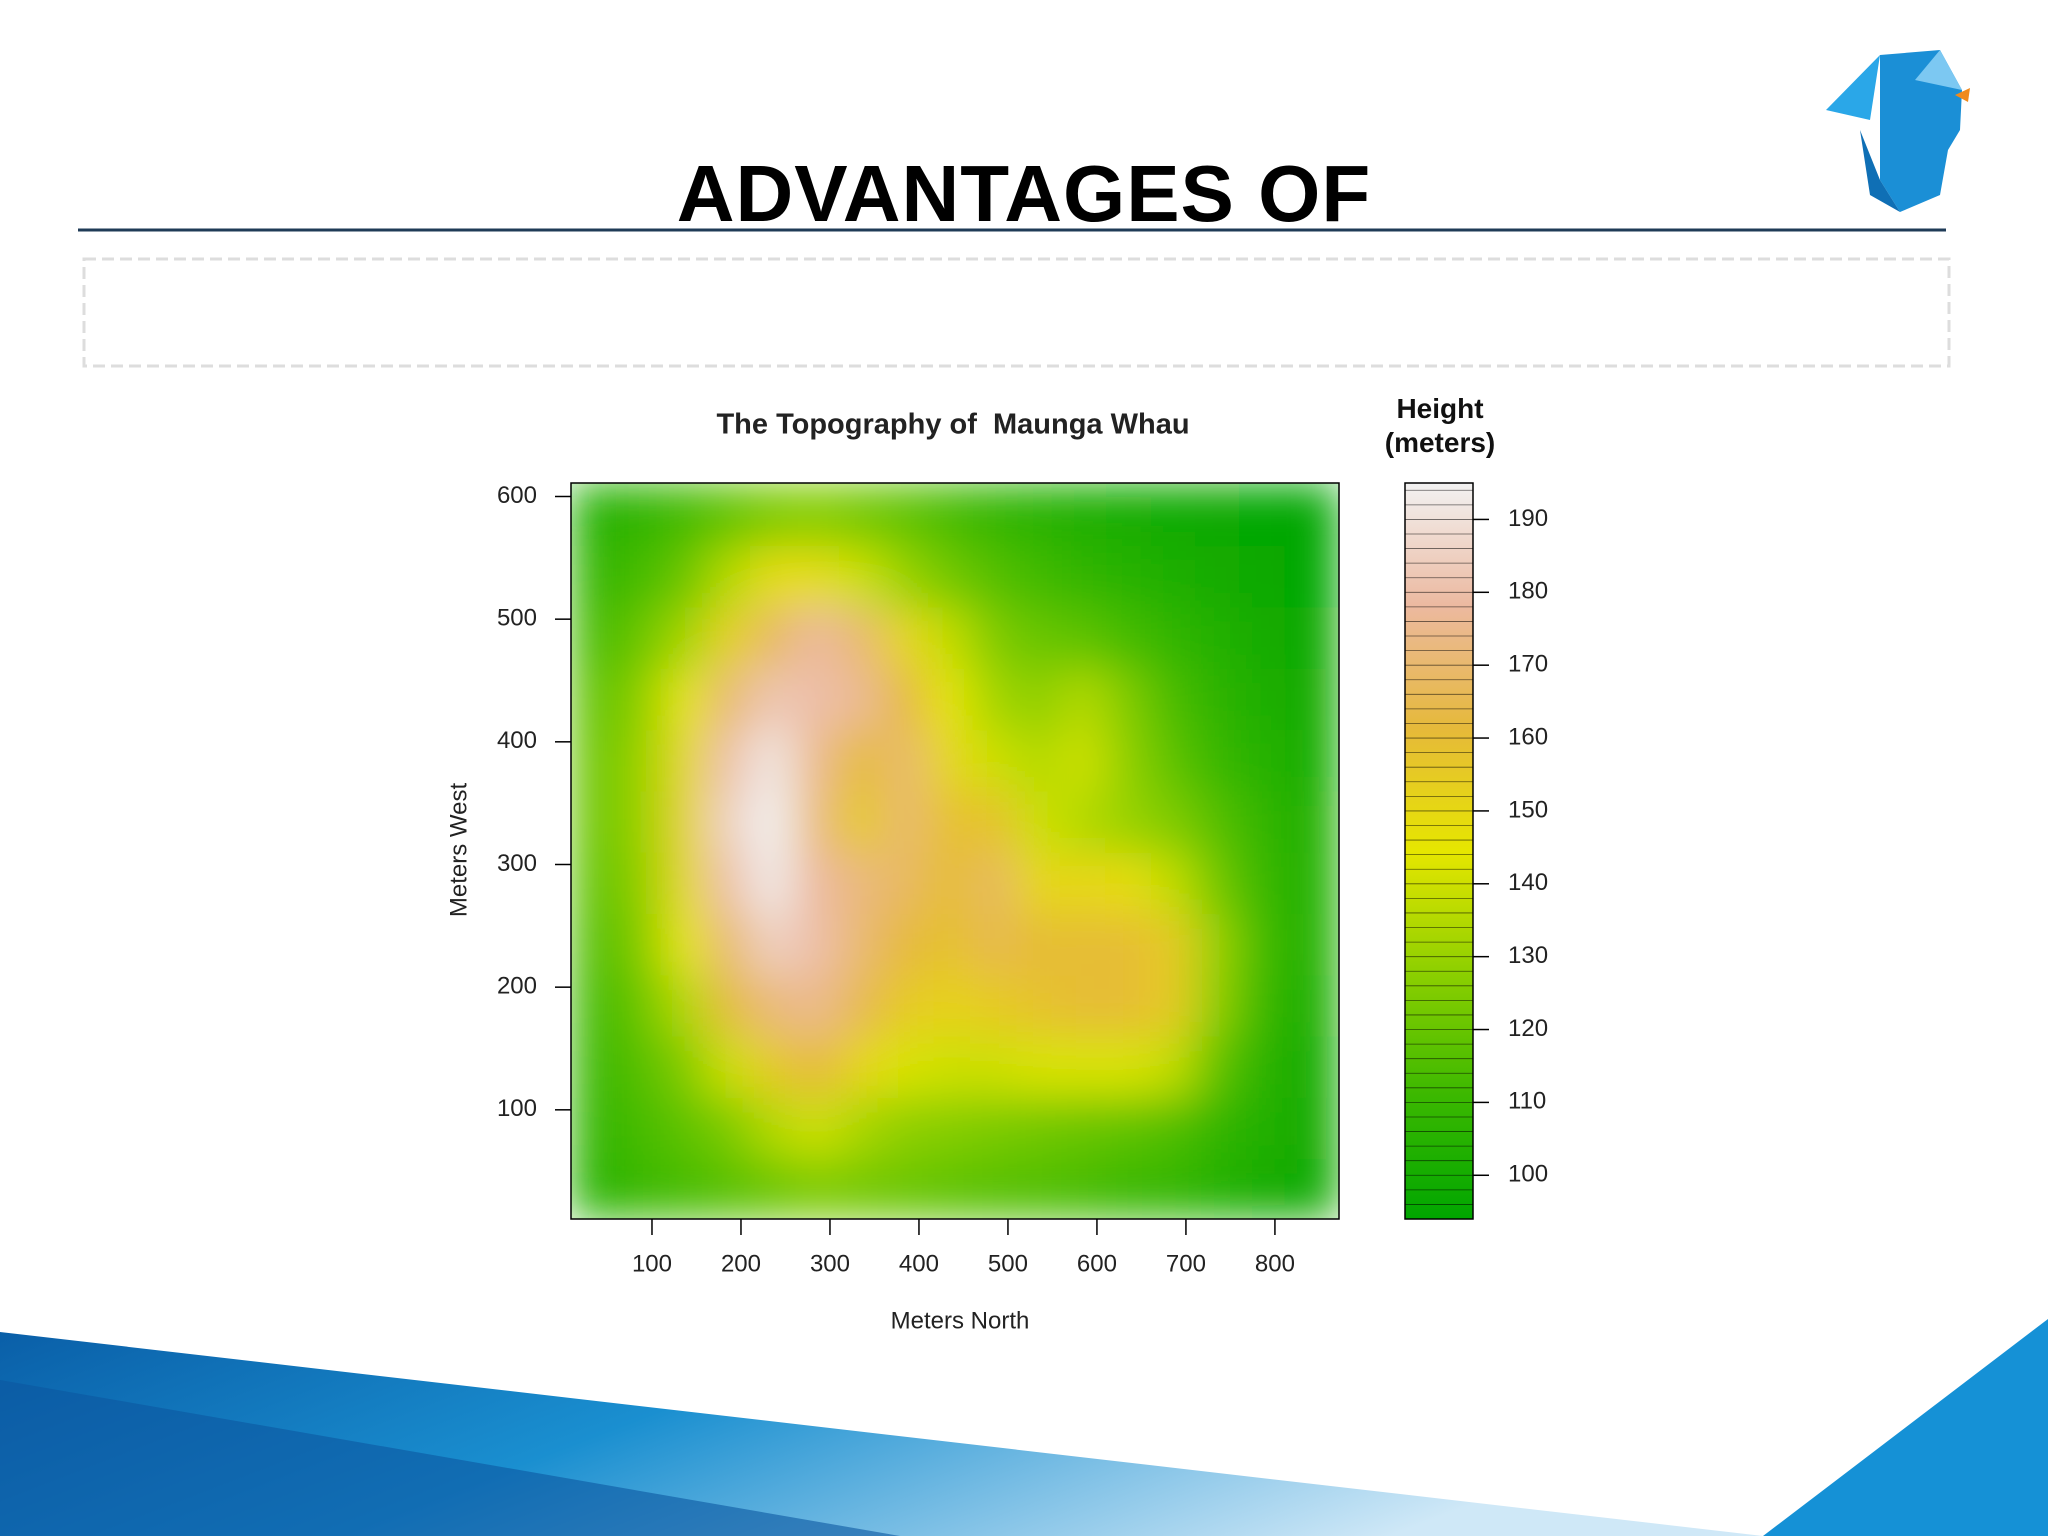 The image size is (2048, 1536). I want to click on slide-title: ADVANTAGES OF, so click(1024, 193).